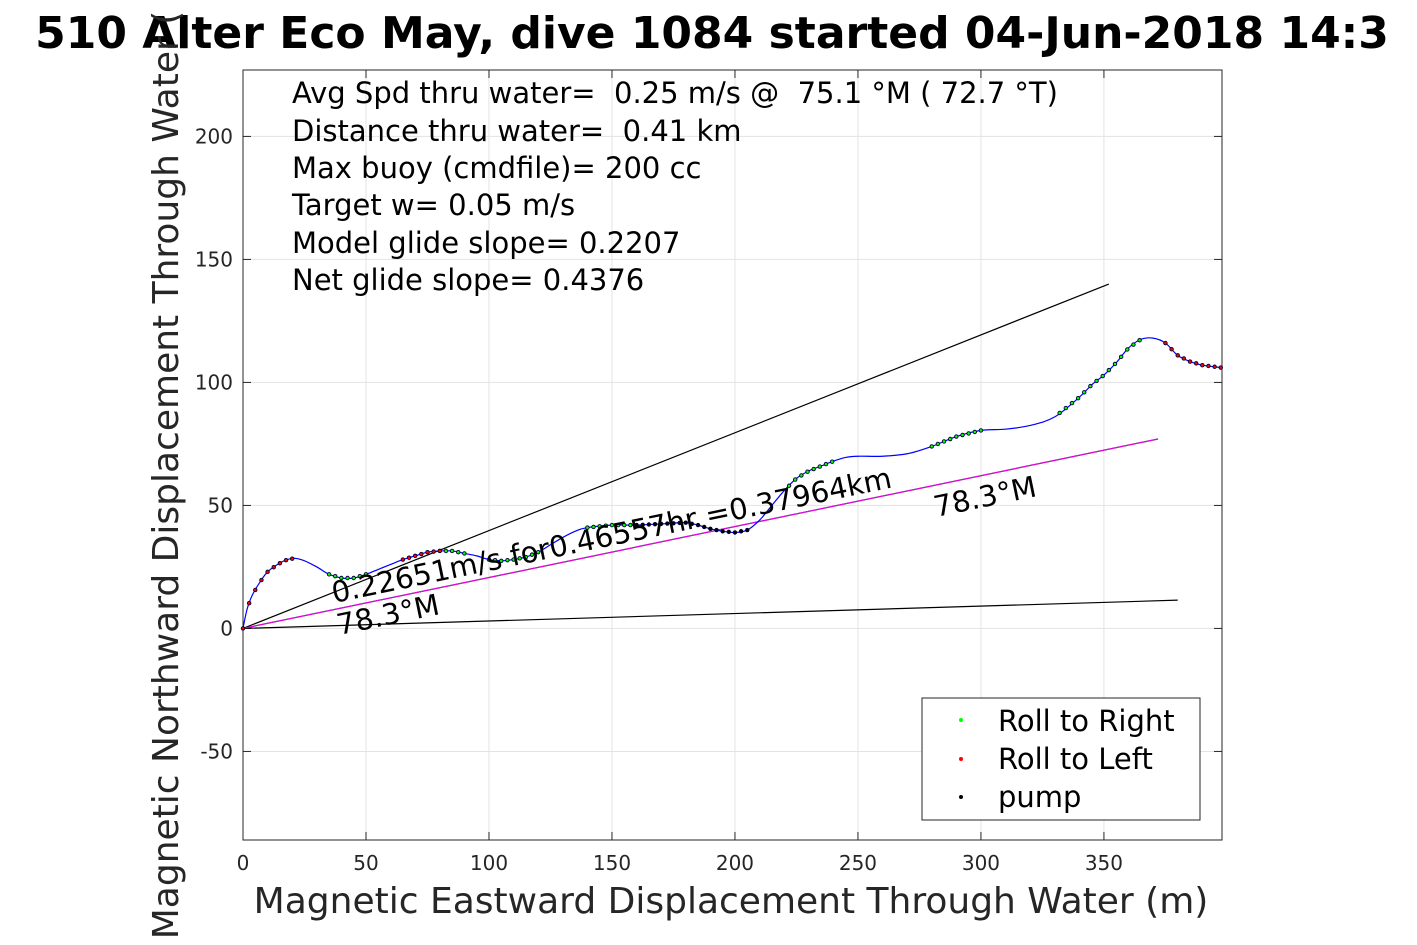  I want to click on stat-target-w: Target w= 0.05 m/s, so click(433, 205).